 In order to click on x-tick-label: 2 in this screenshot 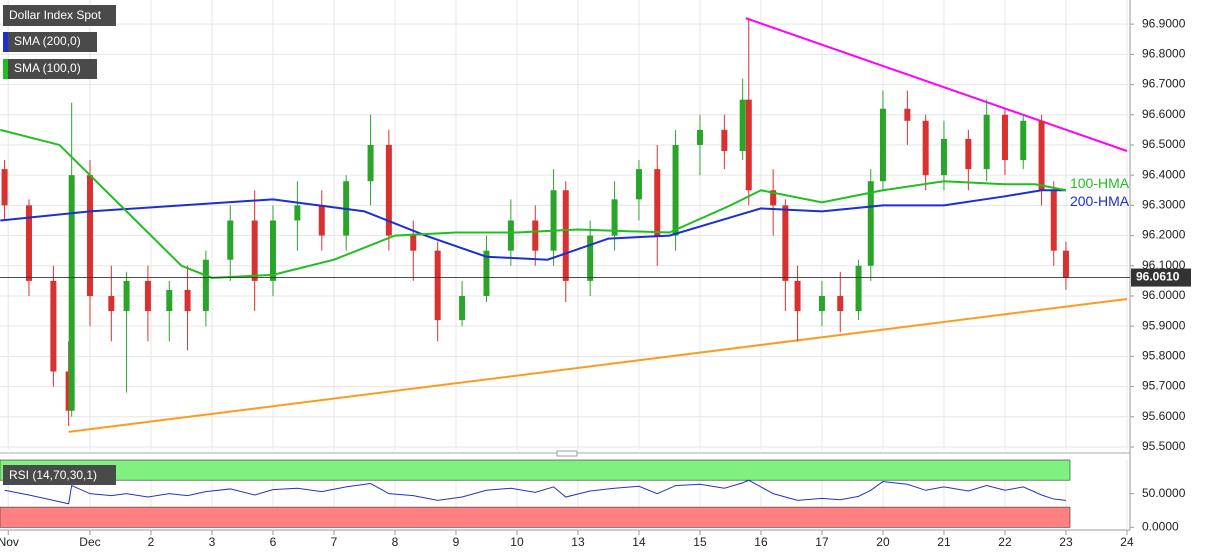, I will do `click(151, 542)`.